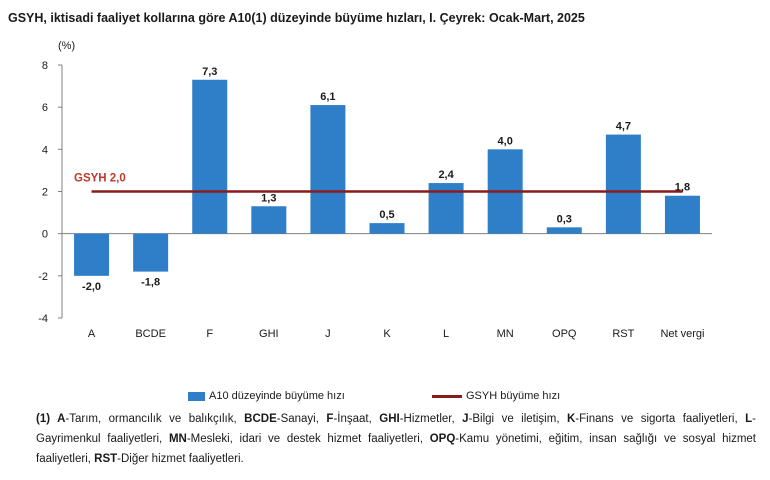 The width and height of the screenshot is (770, 480). I want to click on footnote-code: BCDE, so click(260, 419).